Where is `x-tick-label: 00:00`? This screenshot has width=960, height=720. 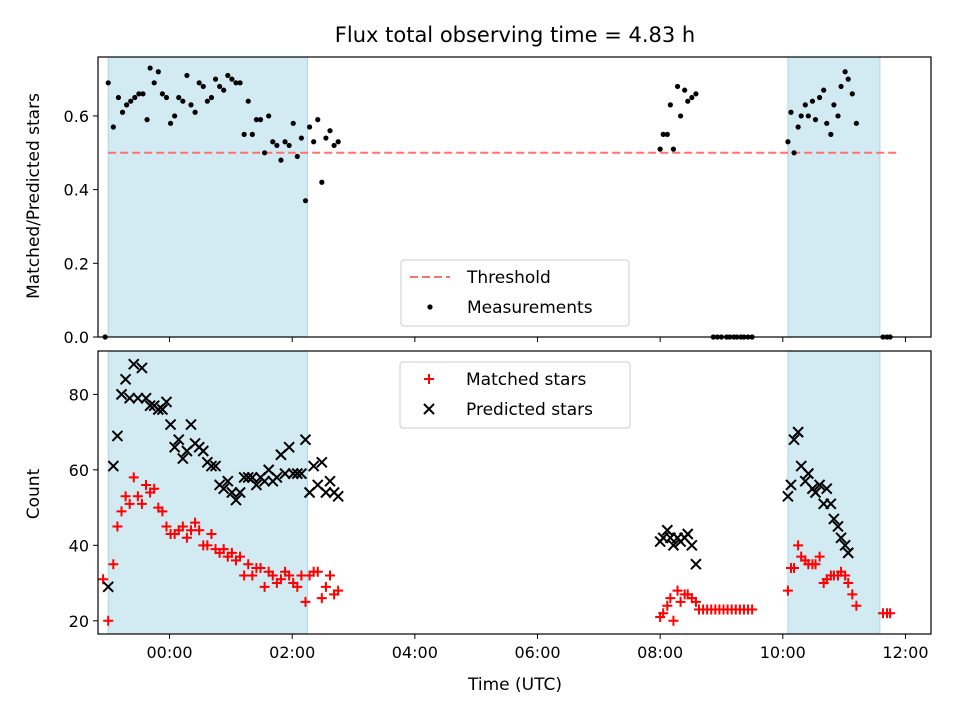
x-tick-label: 00:00 is located at coordinates (169, 652).